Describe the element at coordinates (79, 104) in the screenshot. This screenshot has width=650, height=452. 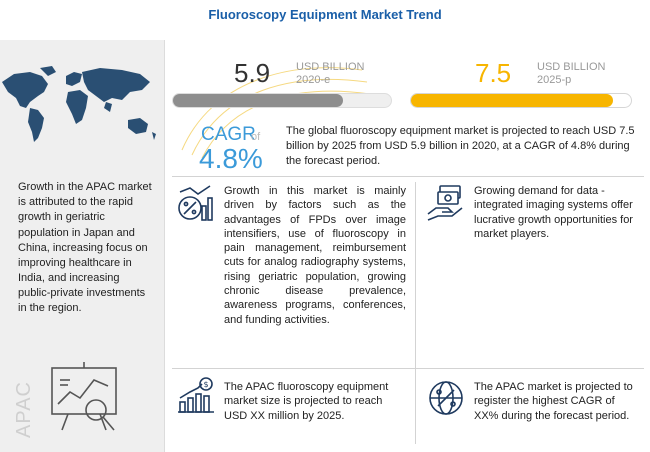
I see `world-map` at that location.